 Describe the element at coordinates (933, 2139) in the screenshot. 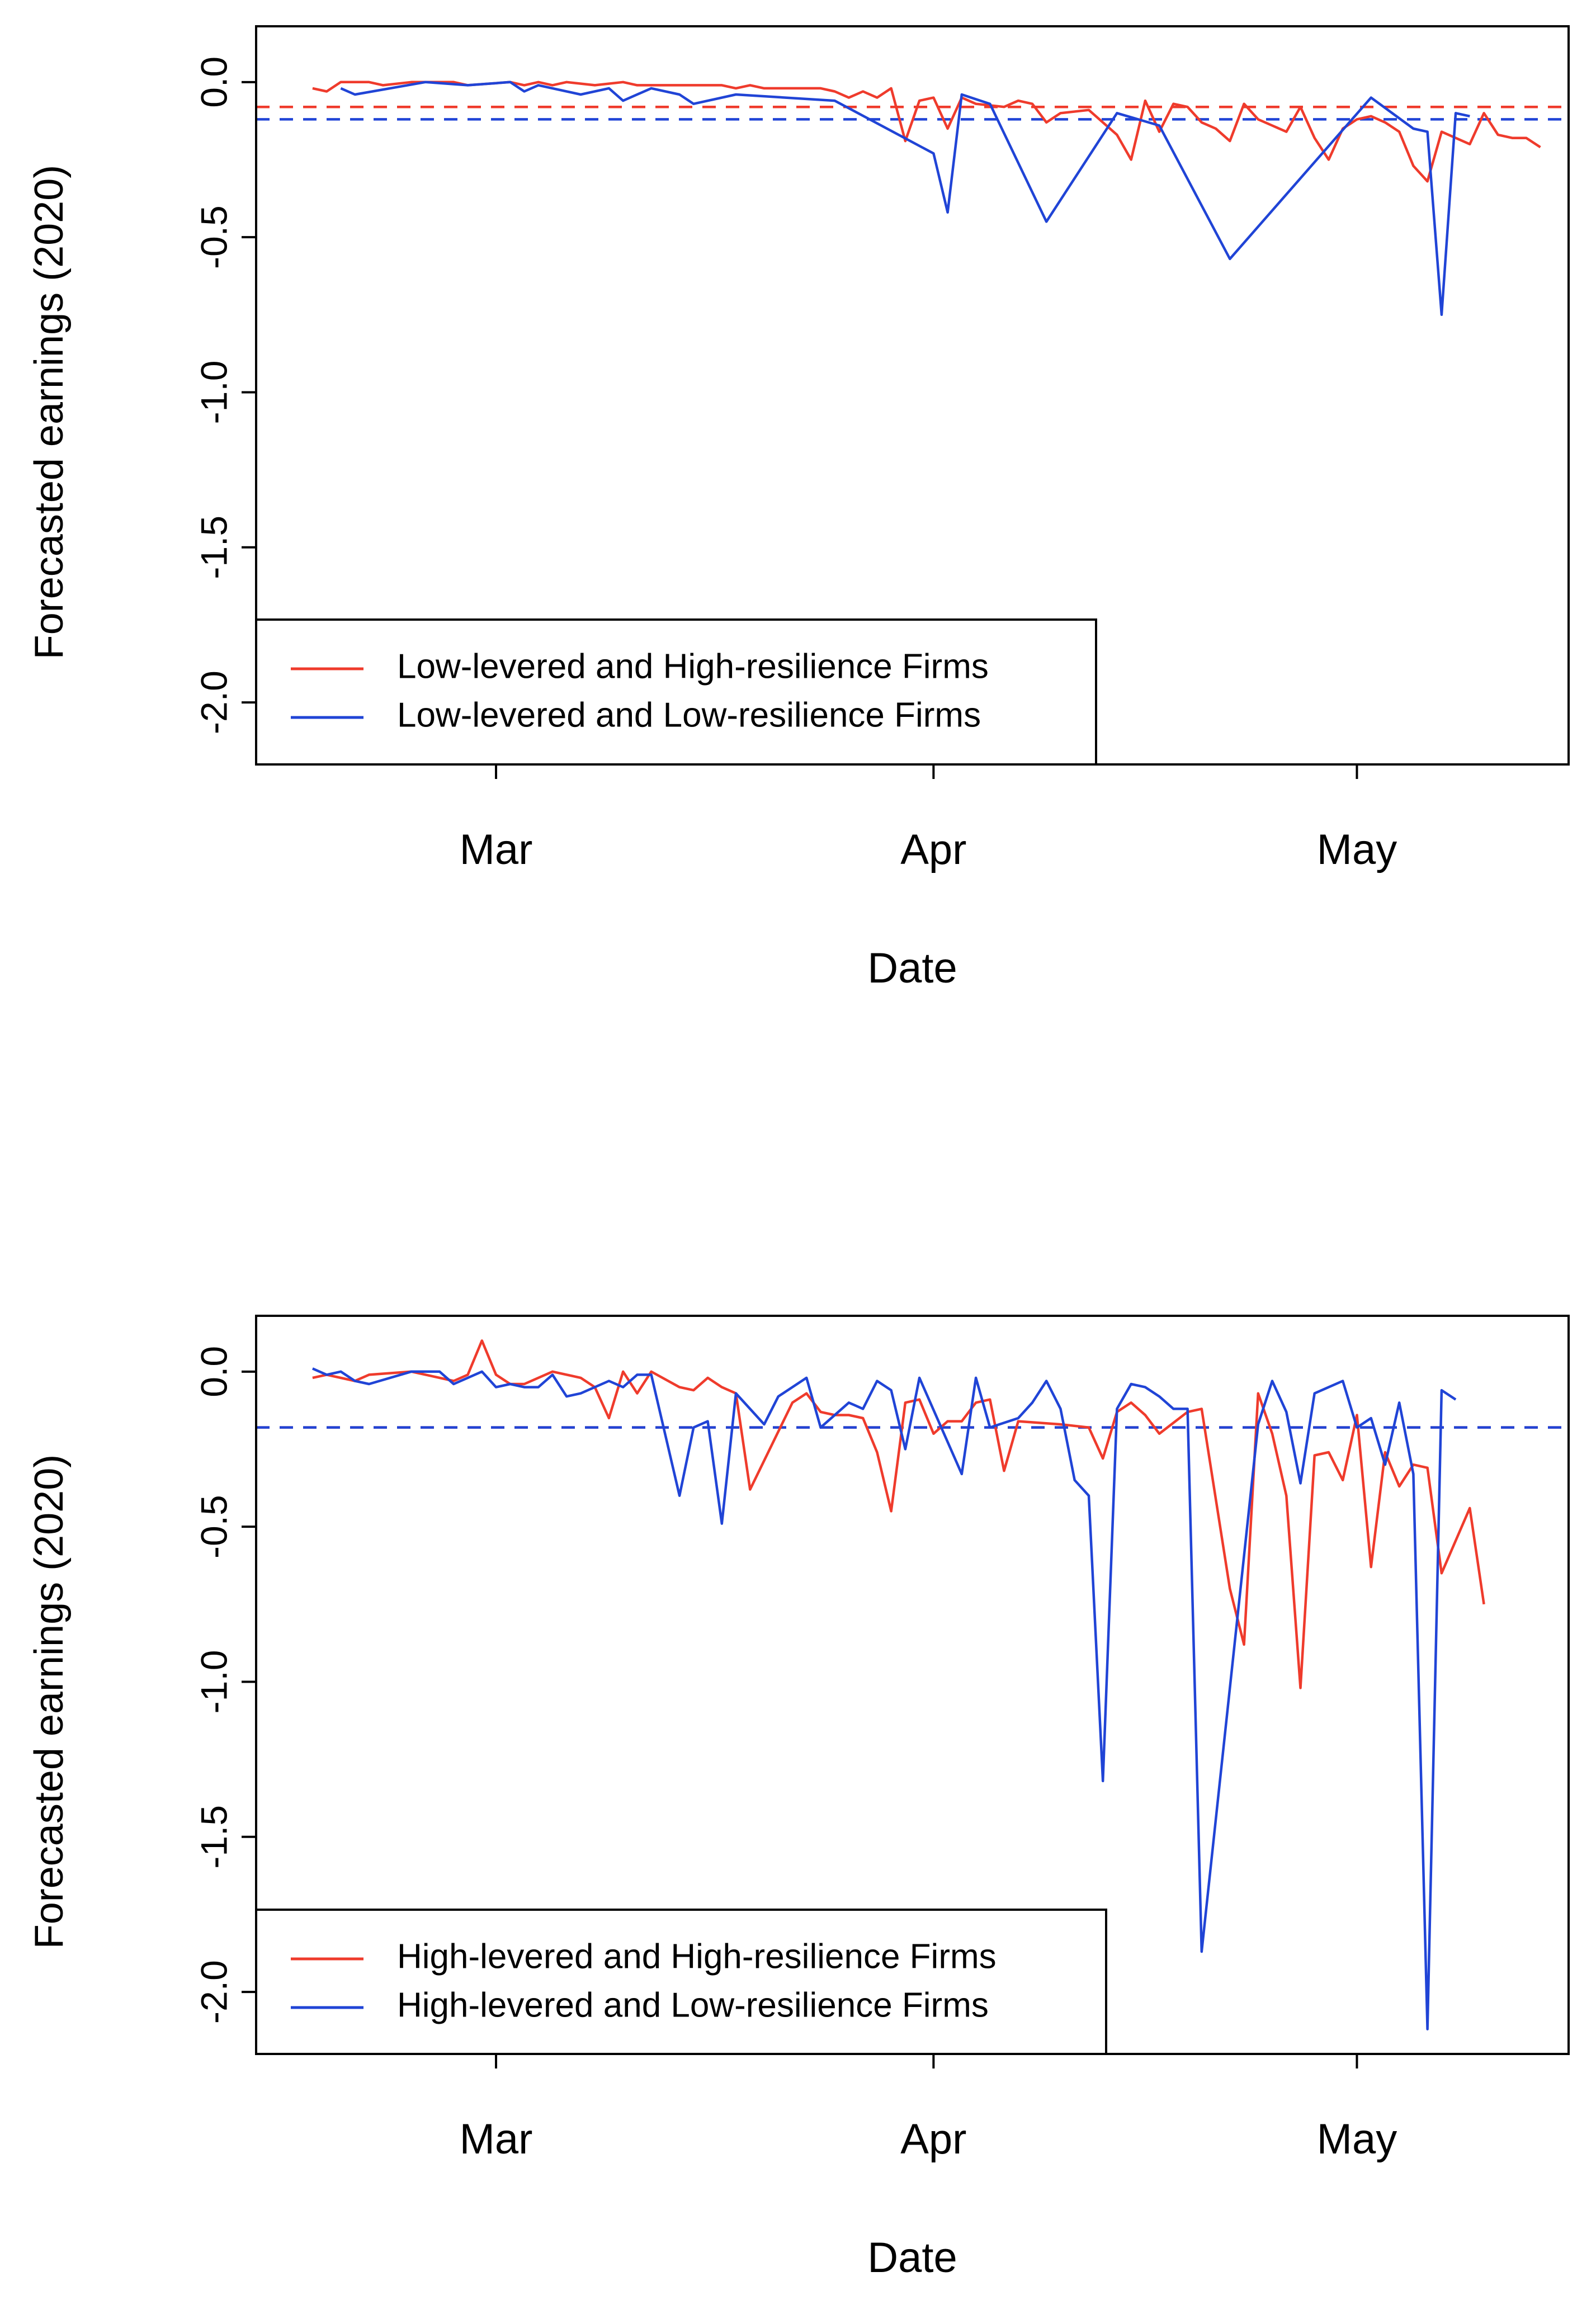

I see `chart2-x-tick-label: Apr` at that location.